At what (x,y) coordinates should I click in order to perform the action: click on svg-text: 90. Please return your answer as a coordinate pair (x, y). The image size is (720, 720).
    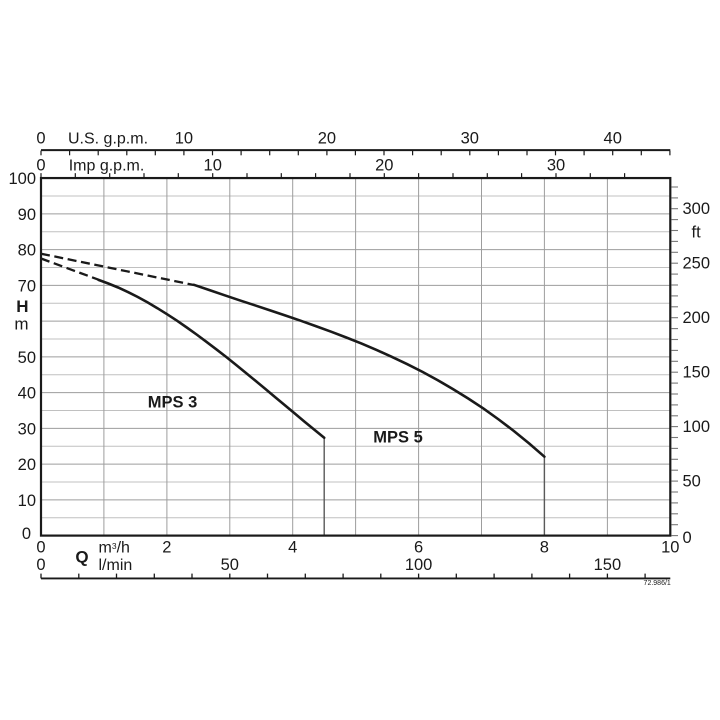
    Looking at the image, I should click on (27, 215).